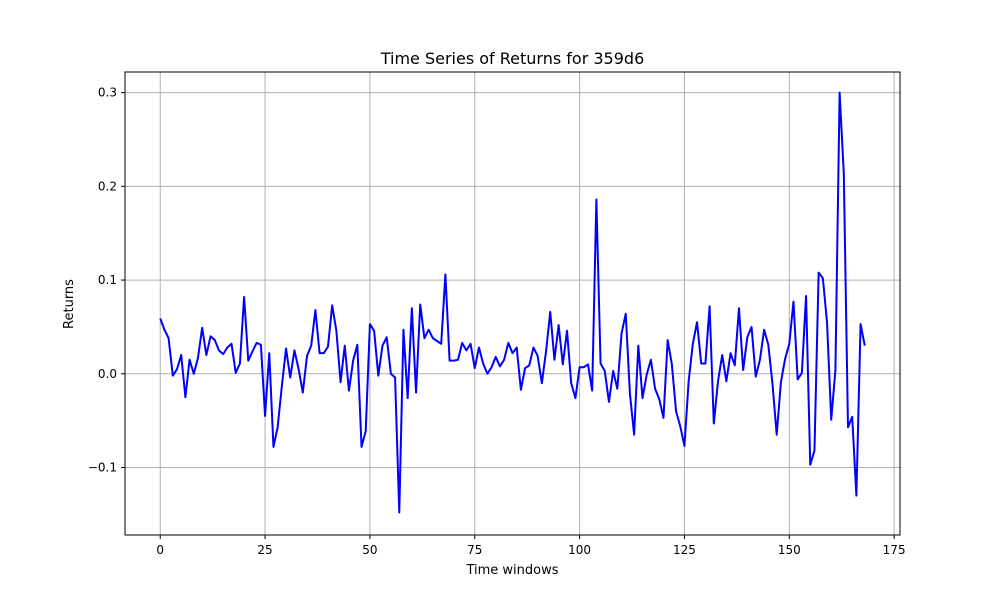 This screenshot has width=1000, height=600. I want to click on y-tick-label: 0.1, so click(107, 280).